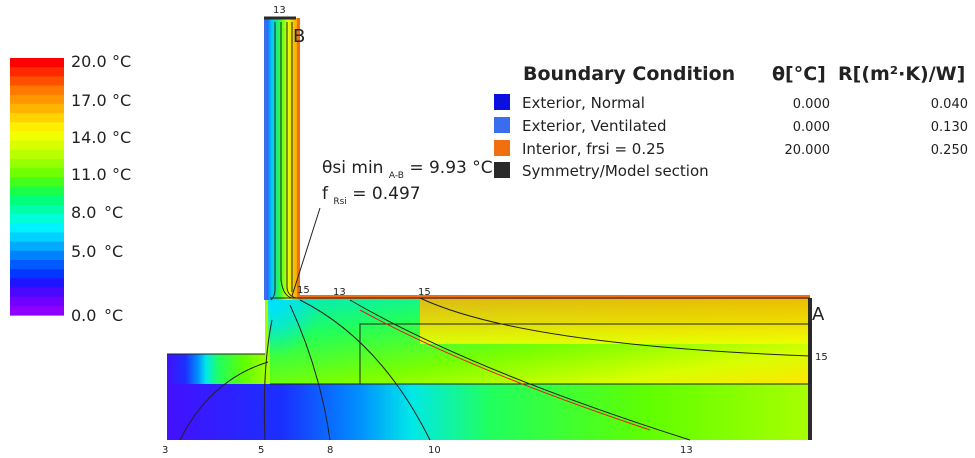 This screenshot has height=458, width=975. What do you see at coordinates (325, 194) in the screenshot?
I see `f-rsi-text: f` at bounding box center [325, 194].